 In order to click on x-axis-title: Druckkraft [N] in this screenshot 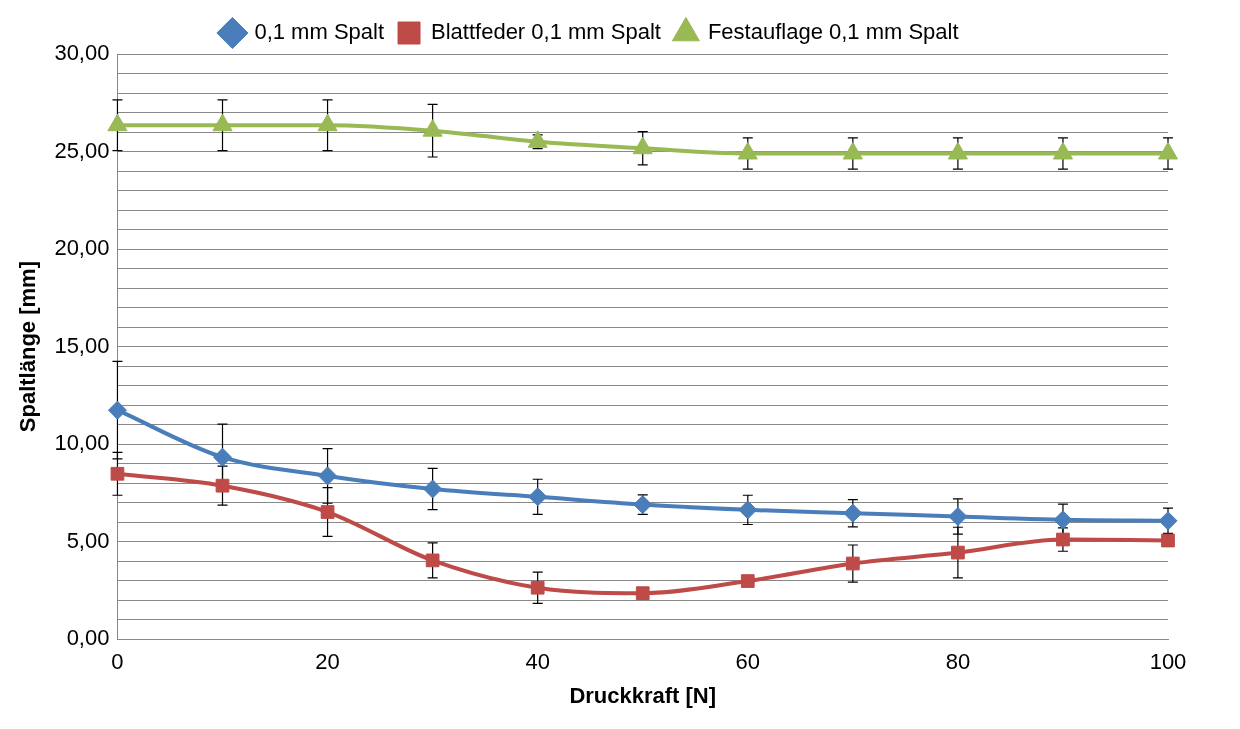, I will do `click(643, 695)`.